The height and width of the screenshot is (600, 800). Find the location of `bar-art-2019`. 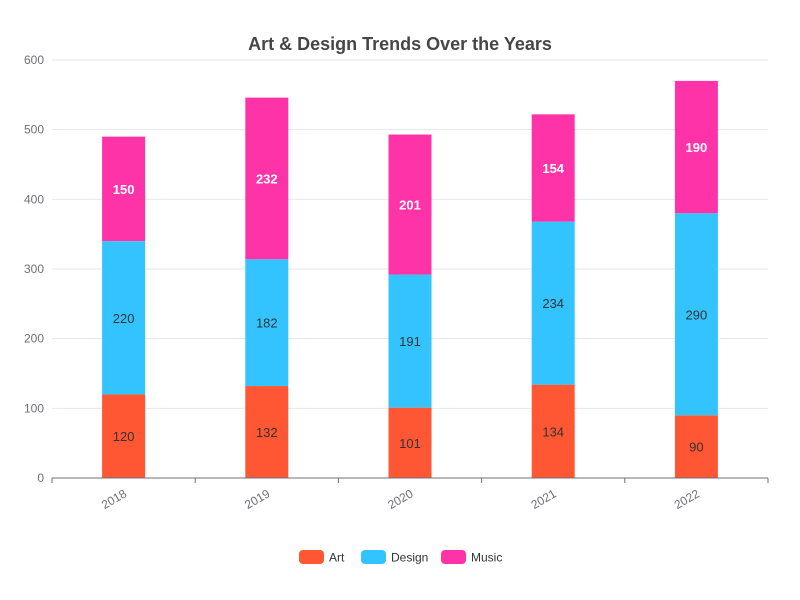

bar-art-2019 is located at coordinates (267, 432).